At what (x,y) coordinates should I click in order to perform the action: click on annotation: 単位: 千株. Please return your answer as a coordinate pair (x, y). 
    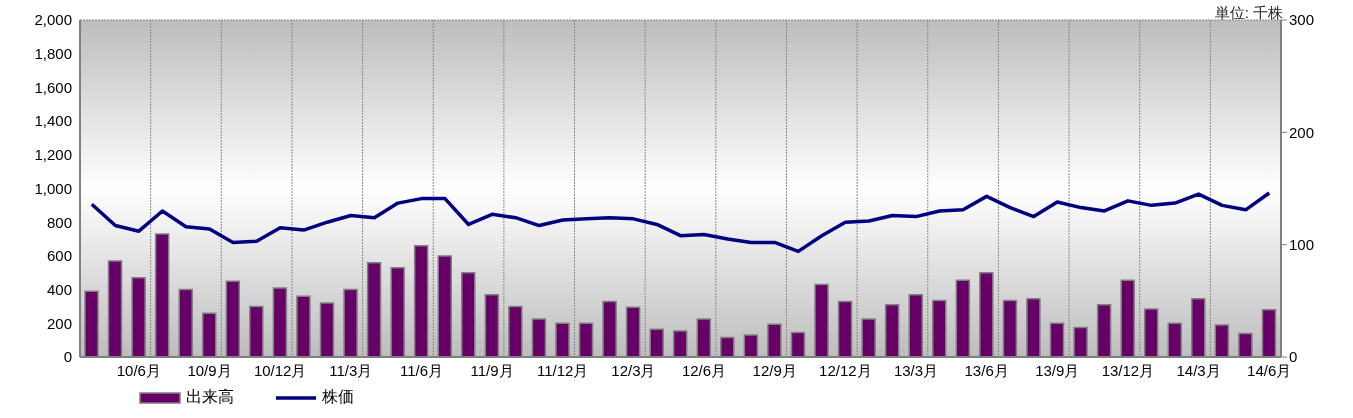
    Looking at the image, I should click on (1248, 12).